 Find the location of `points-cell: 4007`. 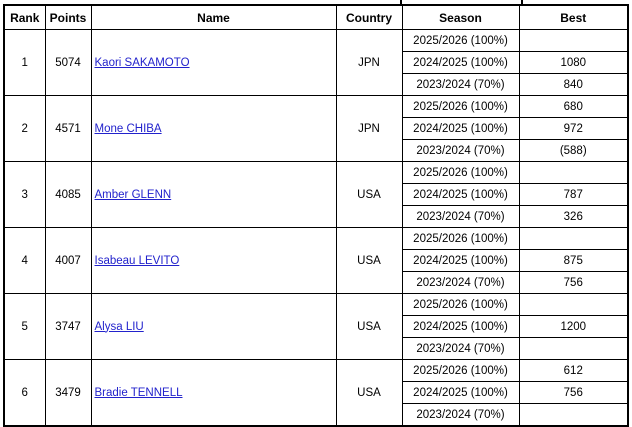

points-cell: 4007 is located at coordinates (68, 260).